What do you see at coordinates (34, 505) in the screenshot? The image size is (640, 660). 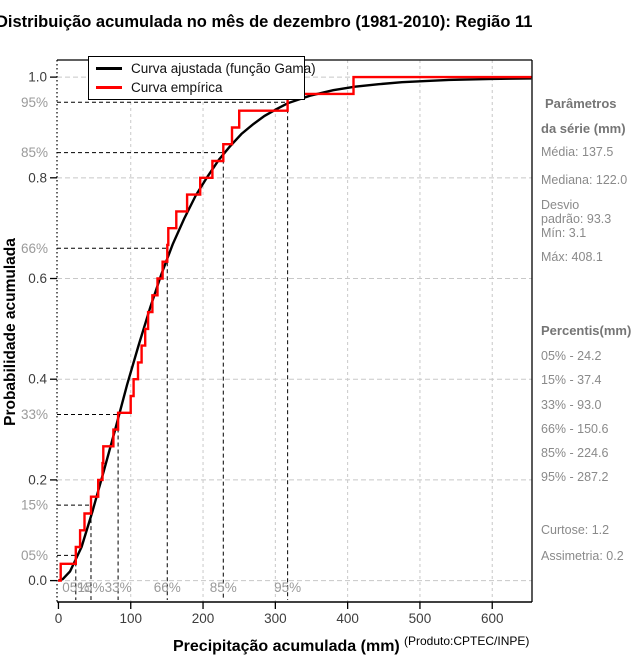 I see `y-percent-label: 15%` at bounding box center [34, 505].